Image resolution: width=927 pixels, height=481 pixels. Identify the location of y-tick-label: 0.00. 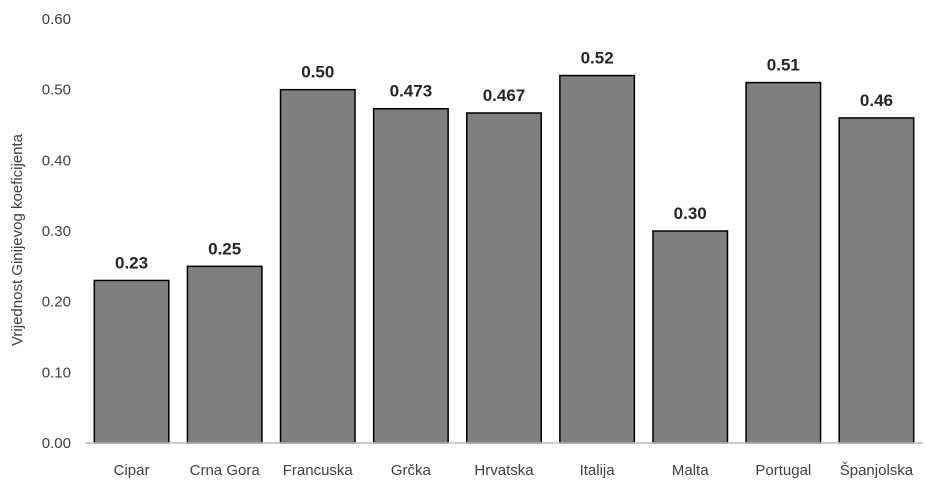
(56, 443).